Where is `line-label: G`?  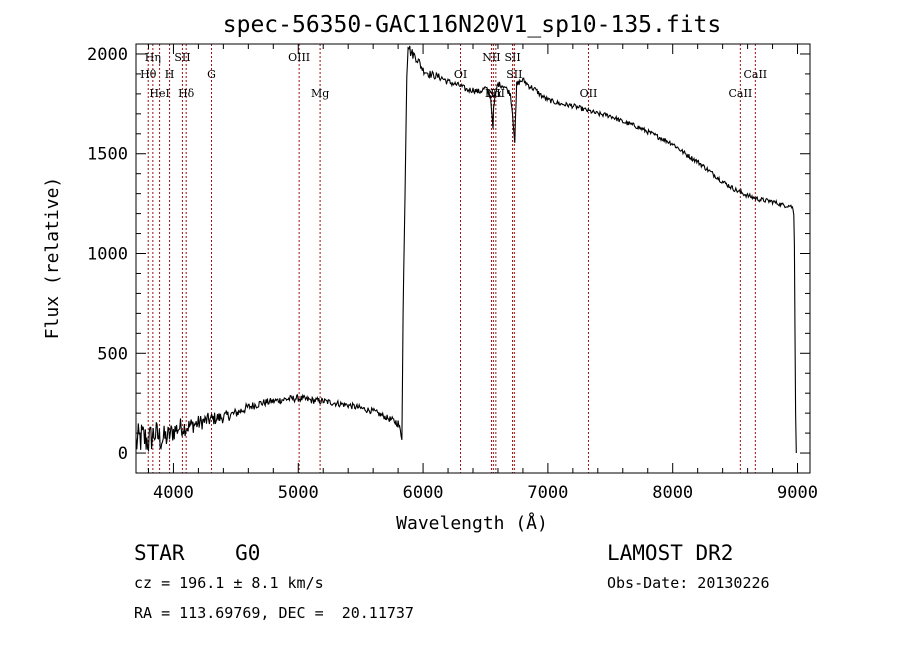
line-label: G is located at coordinates (211, 74).